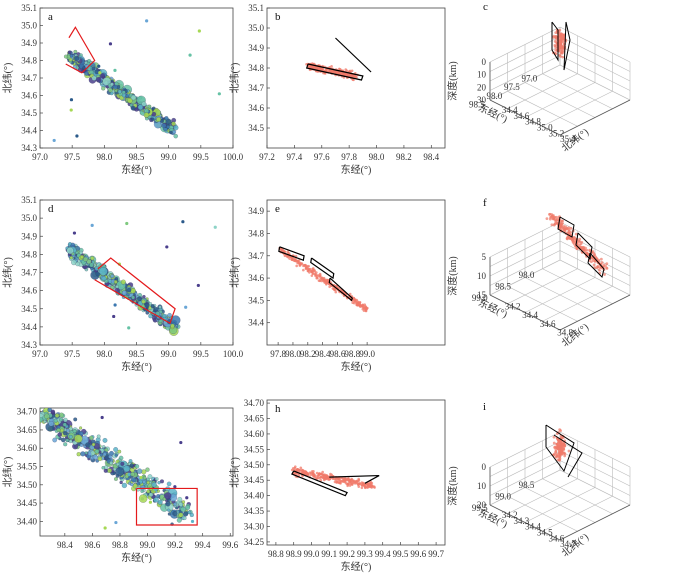 This screenshot has height=577, width=700. Describe the element at coordinates (27, 448) in the screenshot. I see `y-tick-label: 34.60` at that location.